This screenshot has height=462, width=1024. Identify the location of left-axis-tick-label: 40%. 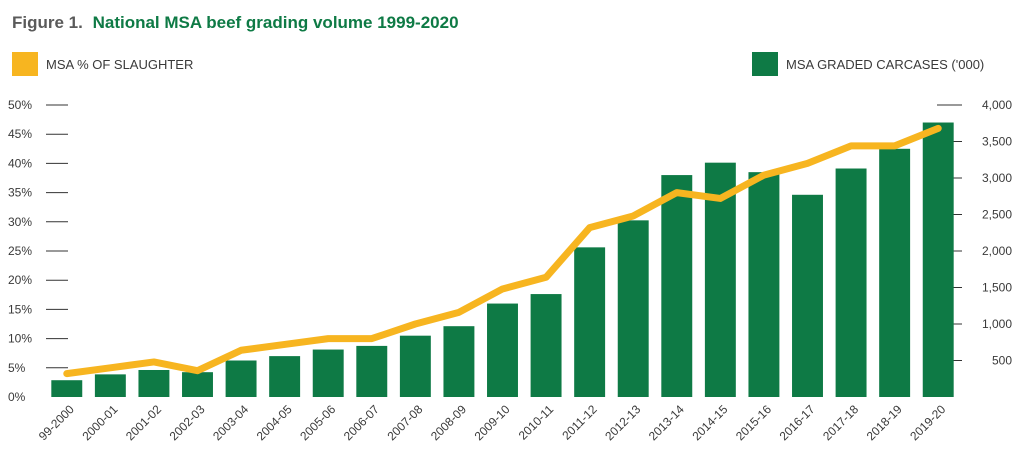
(20, 163).